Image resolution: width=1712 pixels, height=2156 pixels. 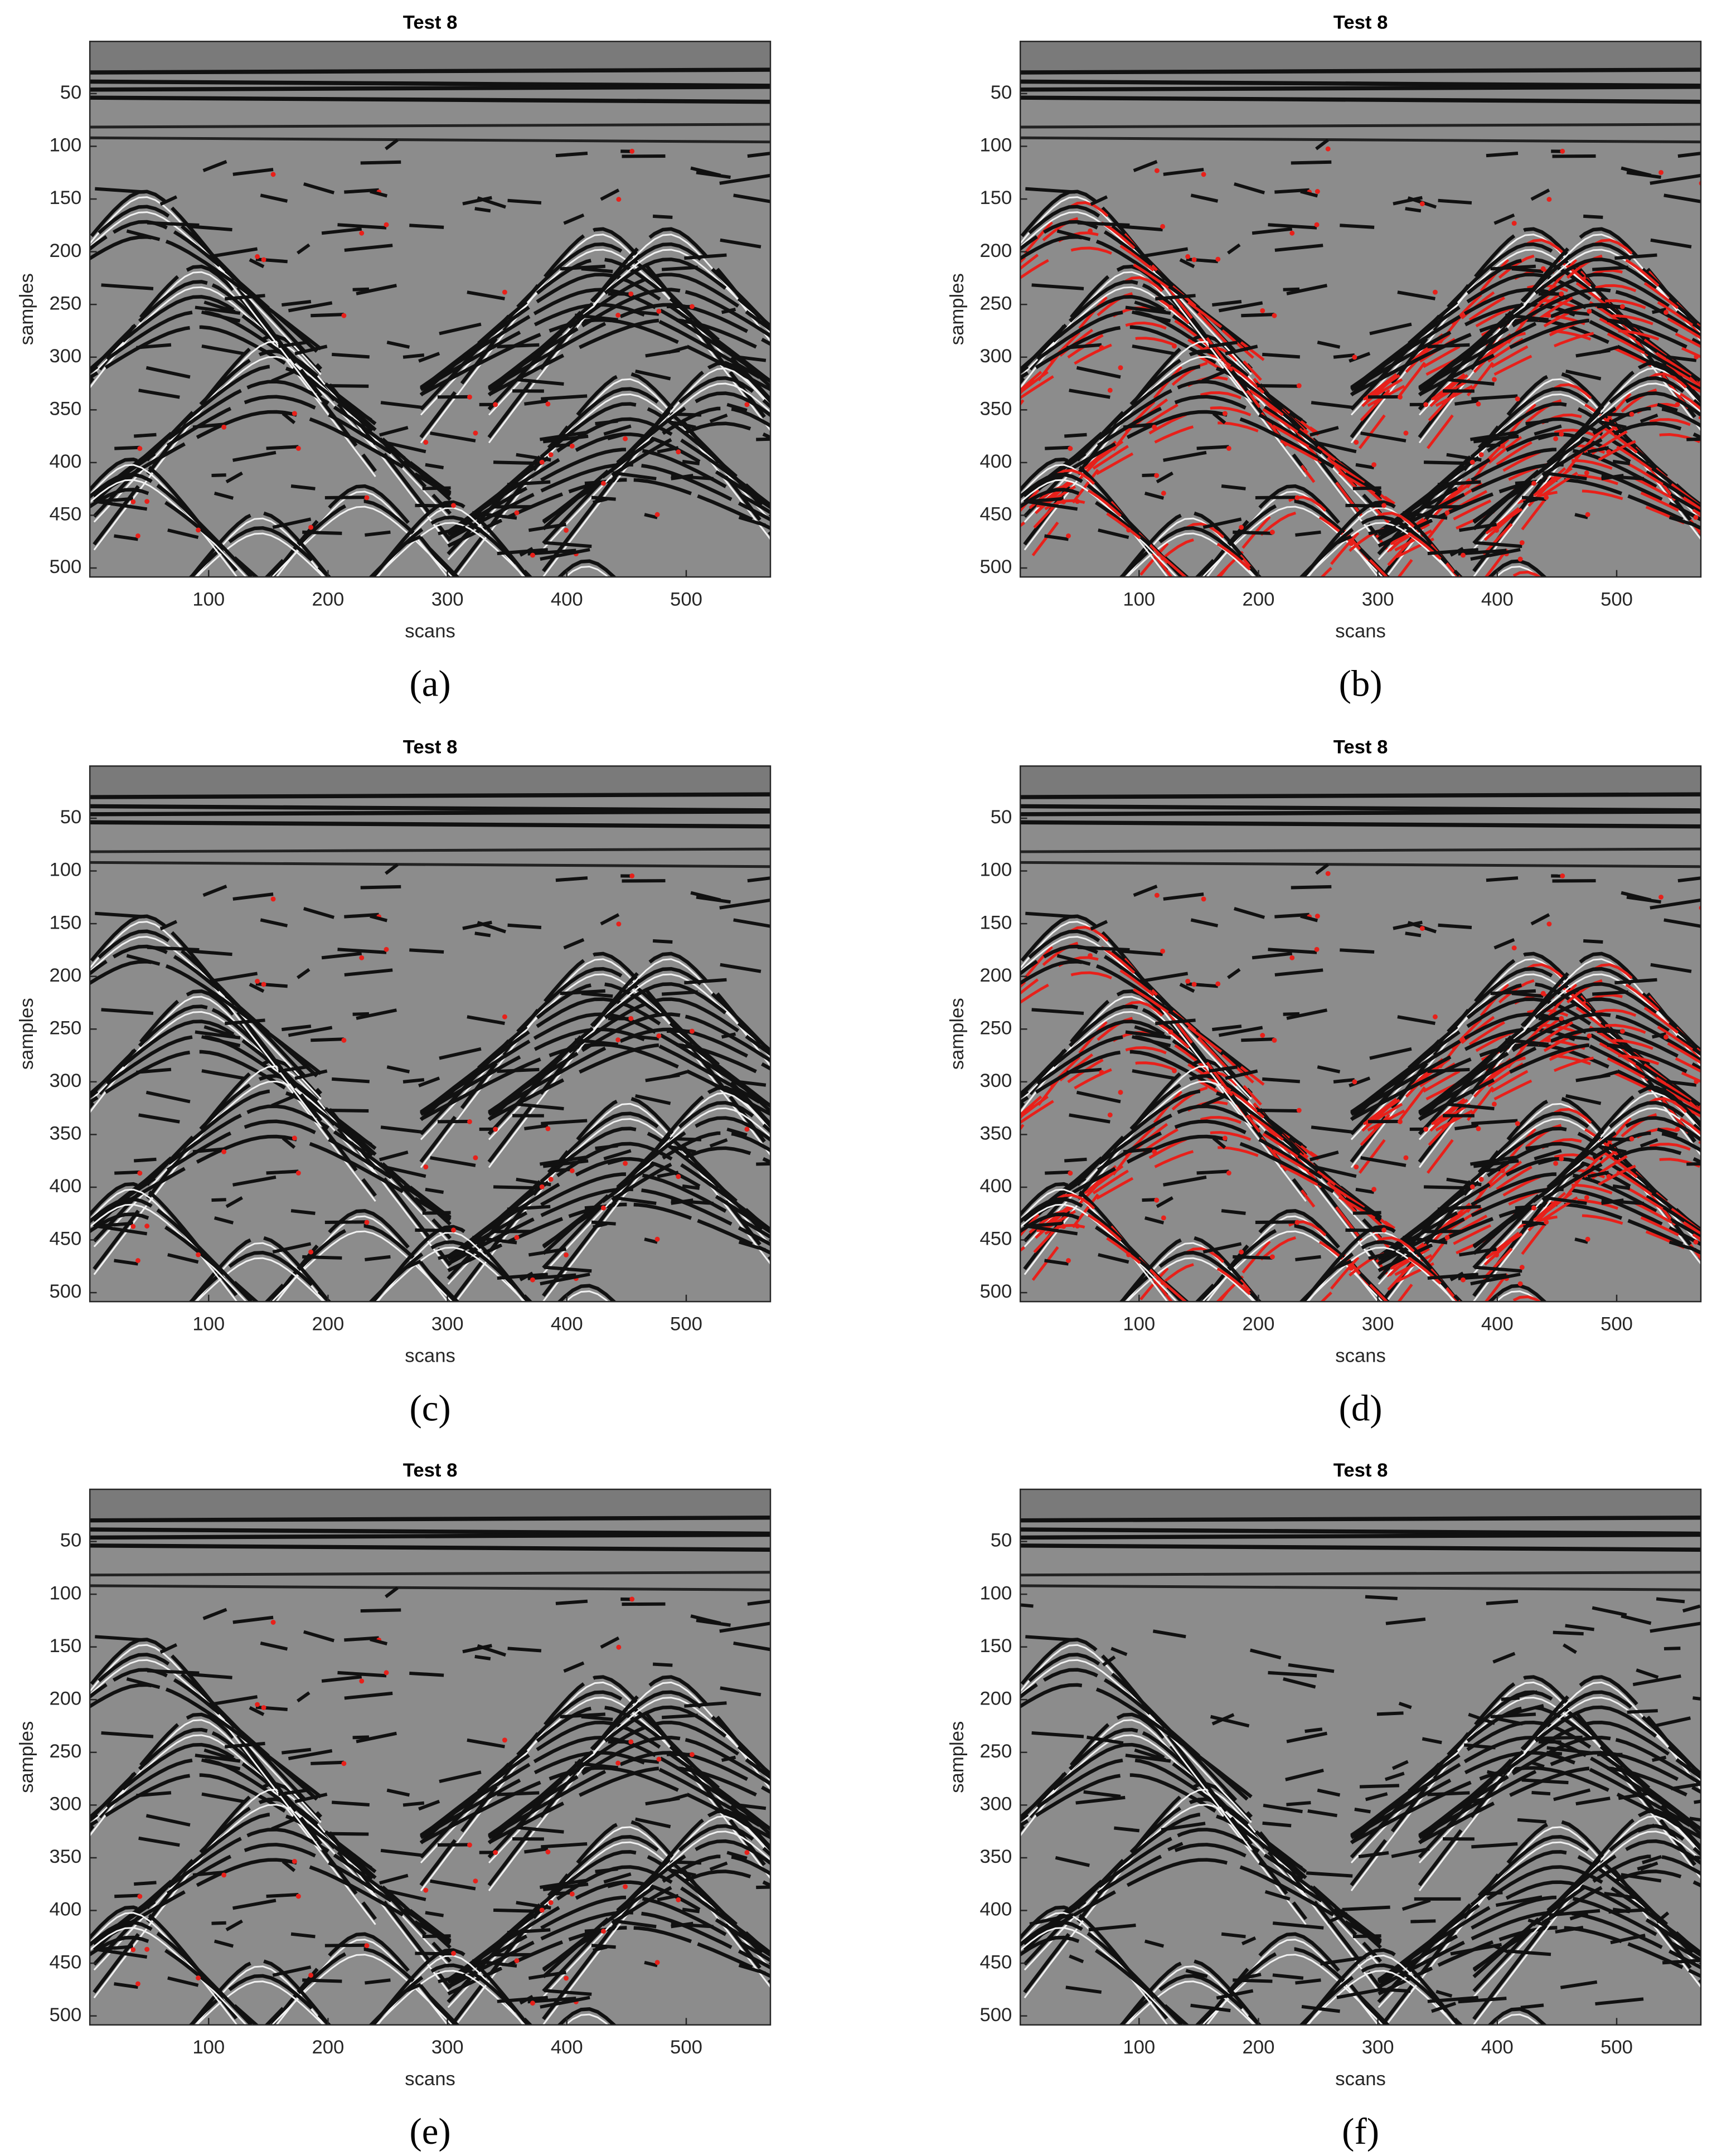 What do you see at coordinates (995, 514) in the screenshot?
I see `y-tick-label: 450` at bounding box center [995, 514].